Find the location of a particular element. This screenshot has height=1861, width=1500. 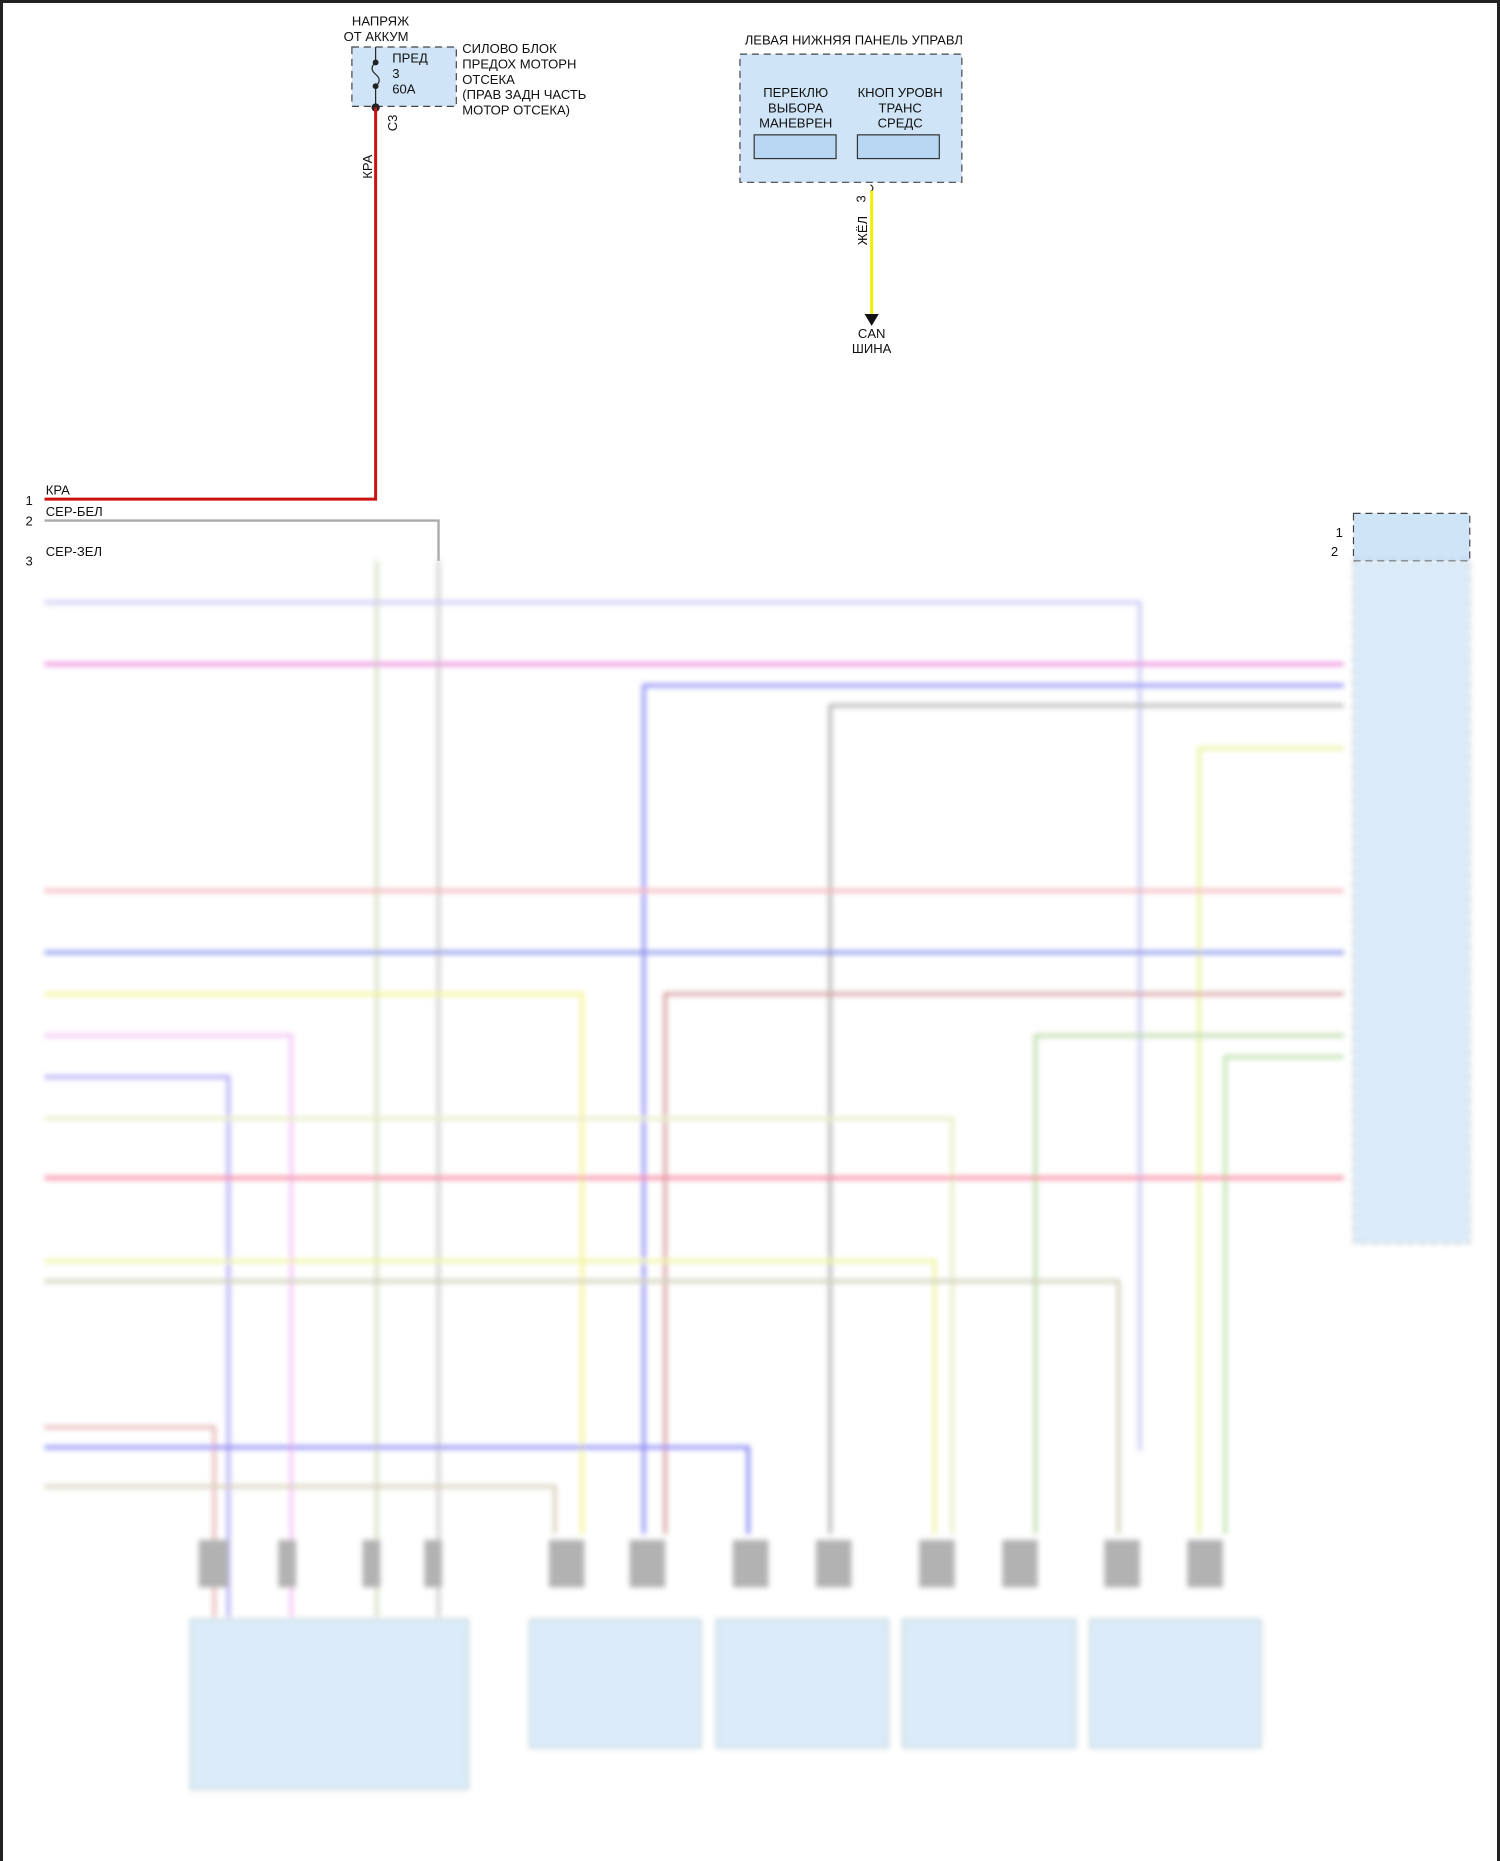

battery-label-1: НАПРЯЖ is located at coordinates (380, 21).